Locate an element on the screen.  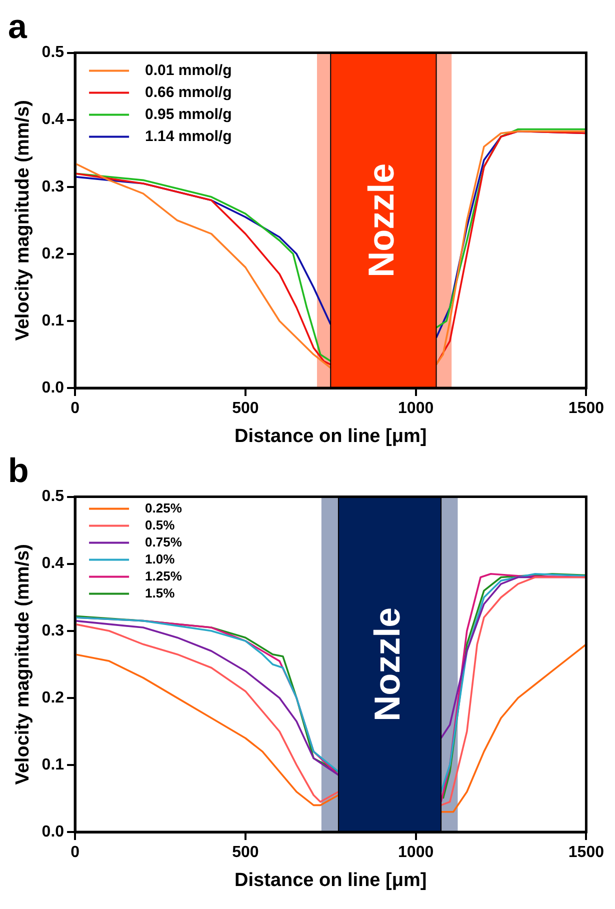
legend-label: 0.95 mmol/g is located at coordinates (188, 114).